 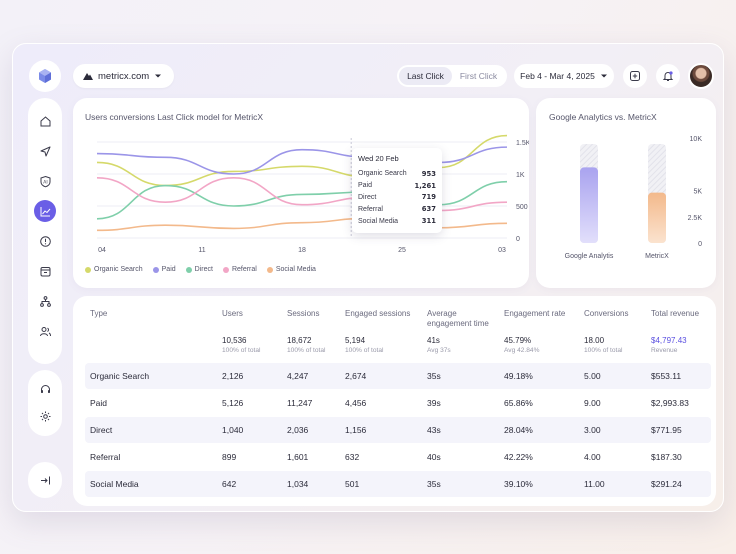 I want to click on cell-sessions: 2,036, so click(x=298, y=430).